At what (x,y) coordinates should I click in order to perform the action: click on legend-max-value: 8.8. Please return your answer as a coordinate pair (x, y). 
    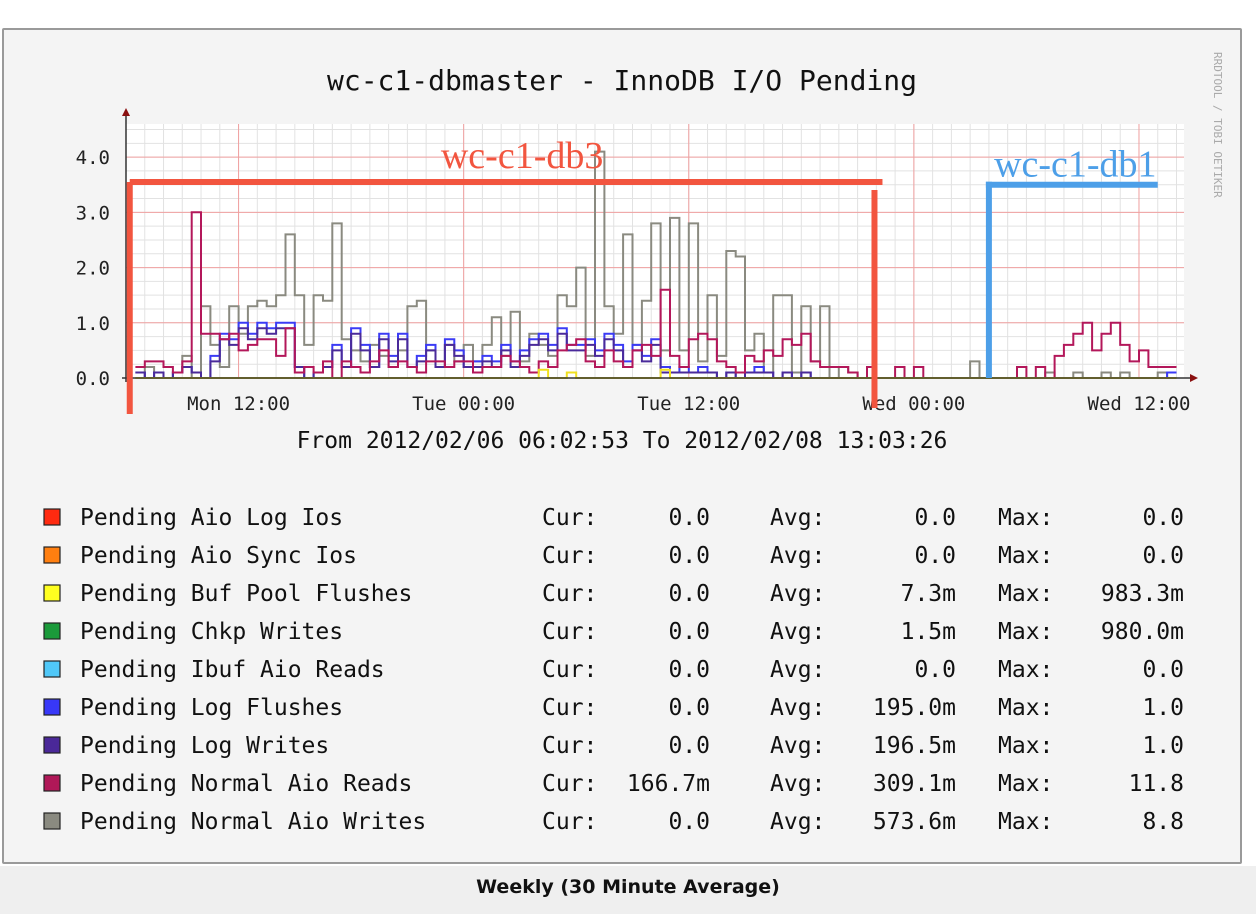
    Looking at the image, I should click on (1163, 822).